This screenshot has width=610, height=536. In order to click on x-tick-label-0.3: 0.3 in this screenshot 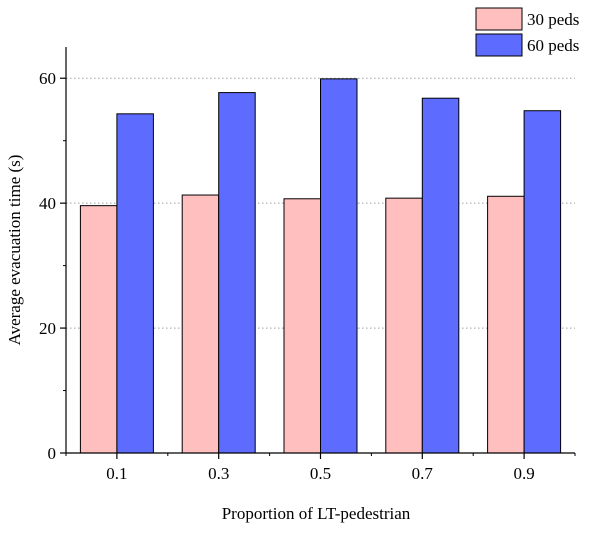, I will do `click(218, 473)`.